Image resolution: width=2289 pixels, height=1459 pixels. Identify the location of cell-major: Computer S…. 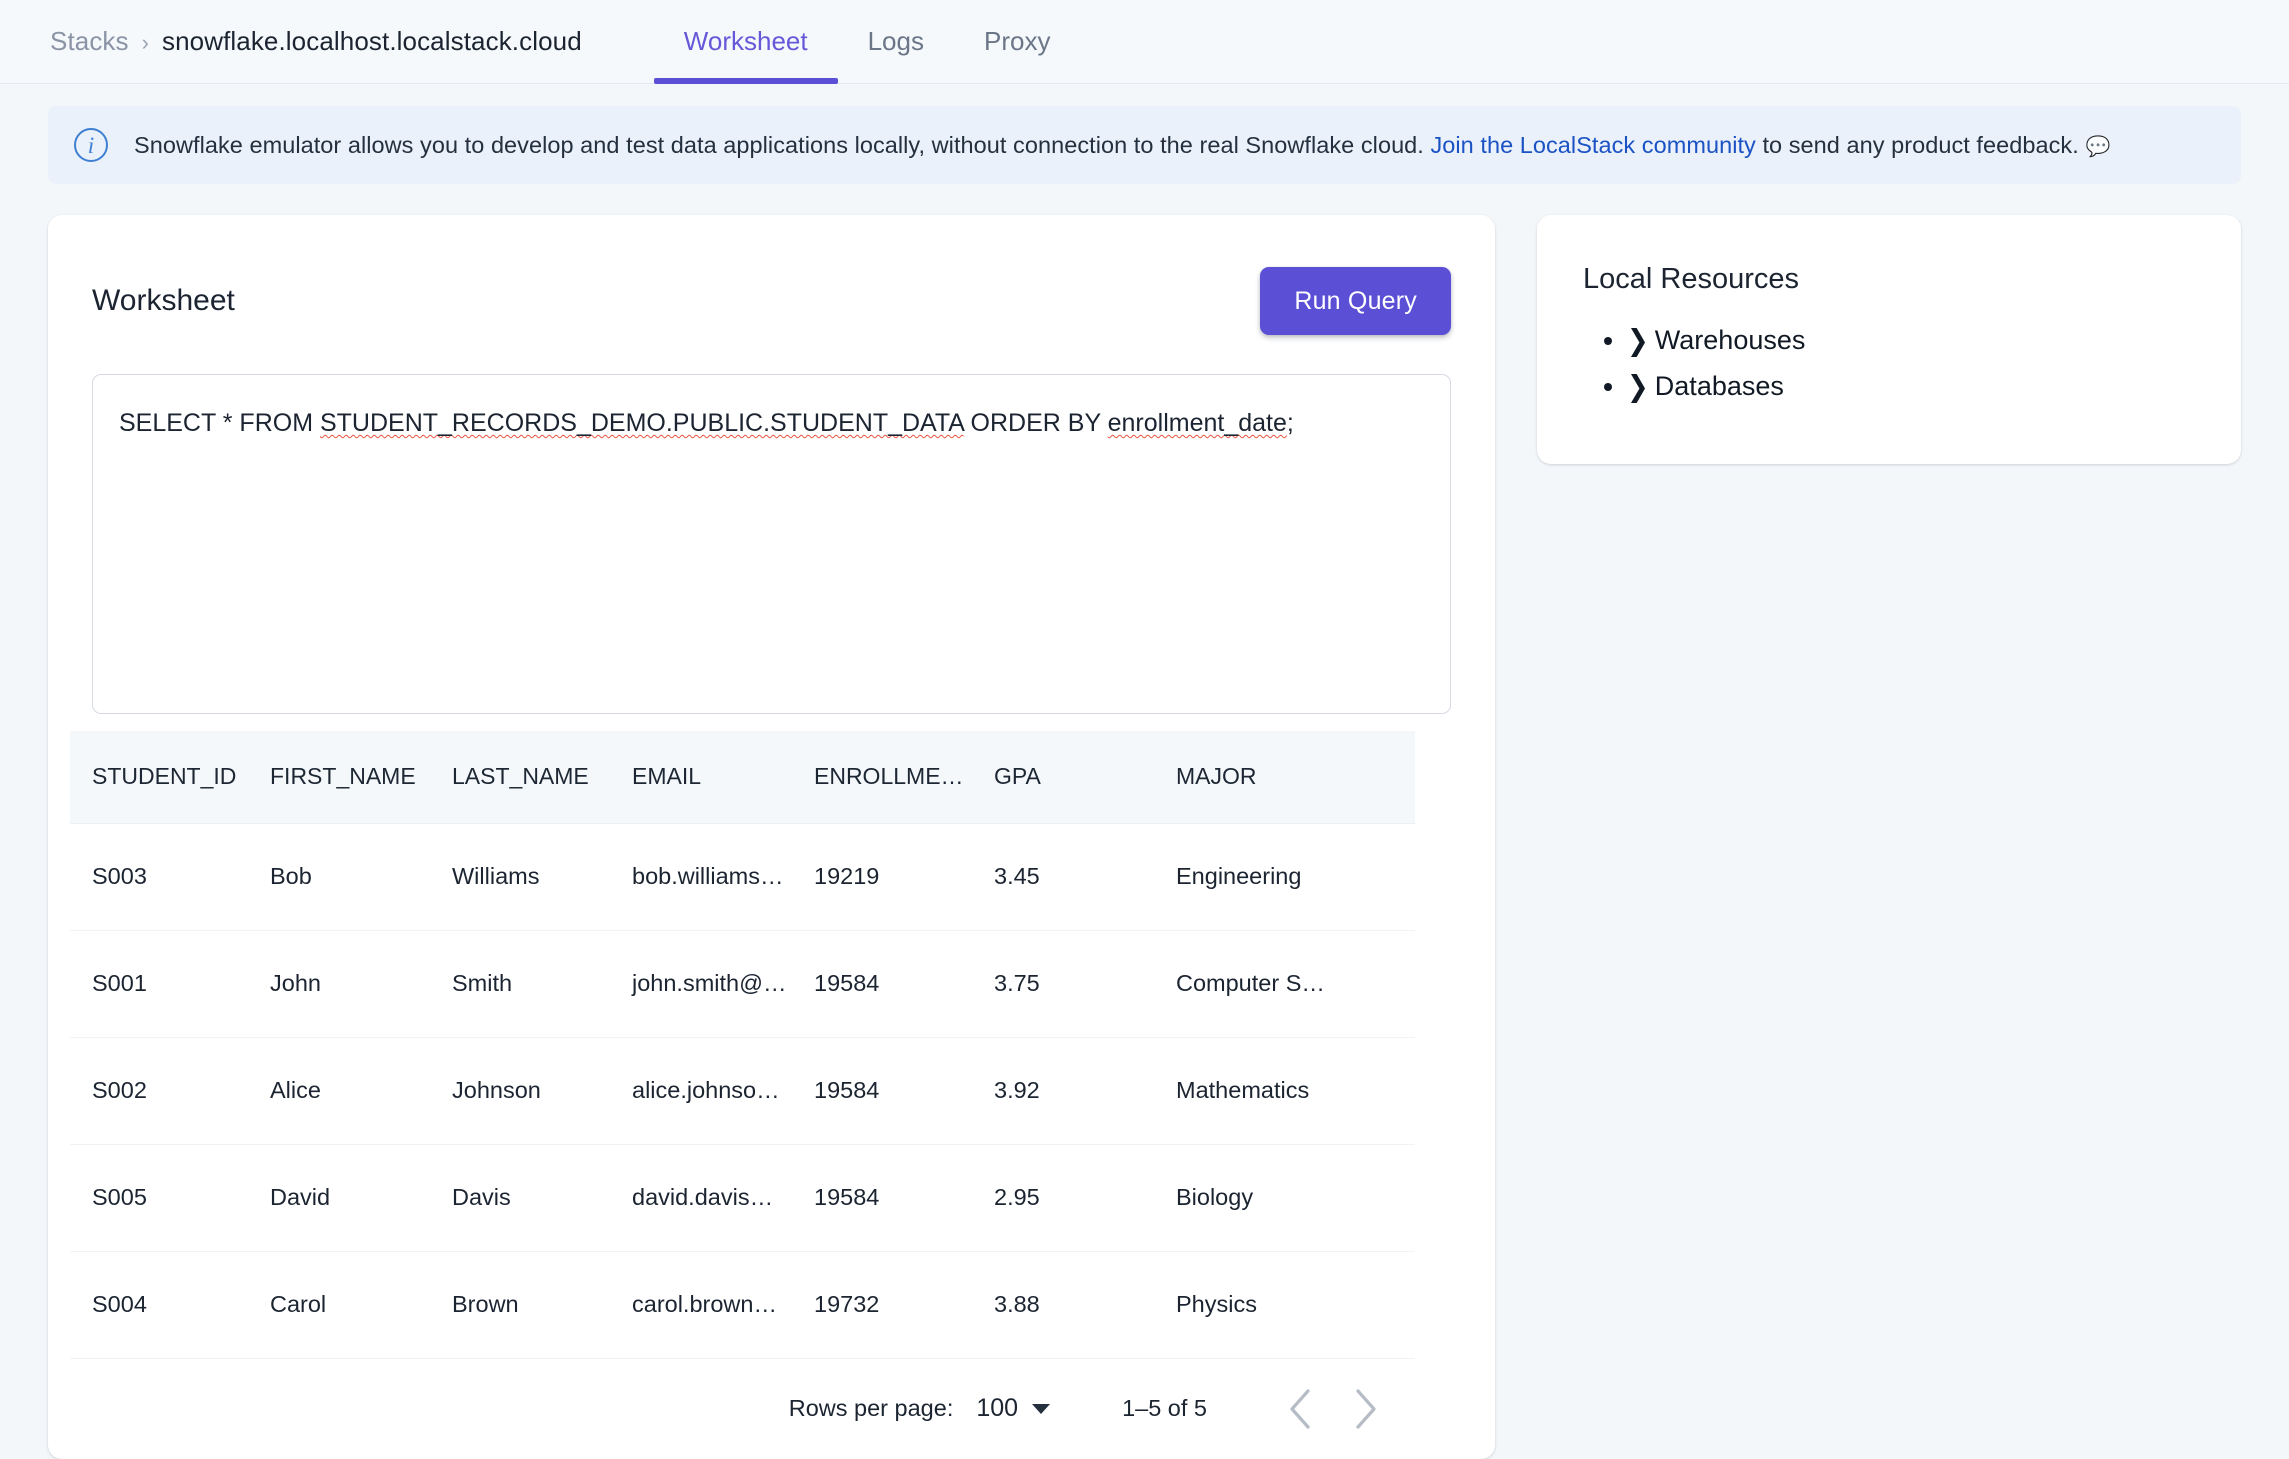
(1243, 984).